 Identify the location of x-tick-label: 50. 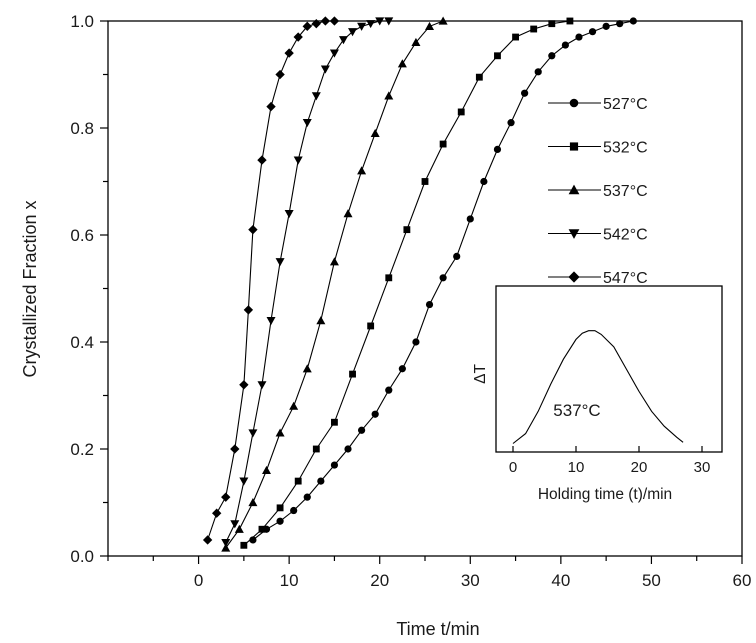
(651, 580).